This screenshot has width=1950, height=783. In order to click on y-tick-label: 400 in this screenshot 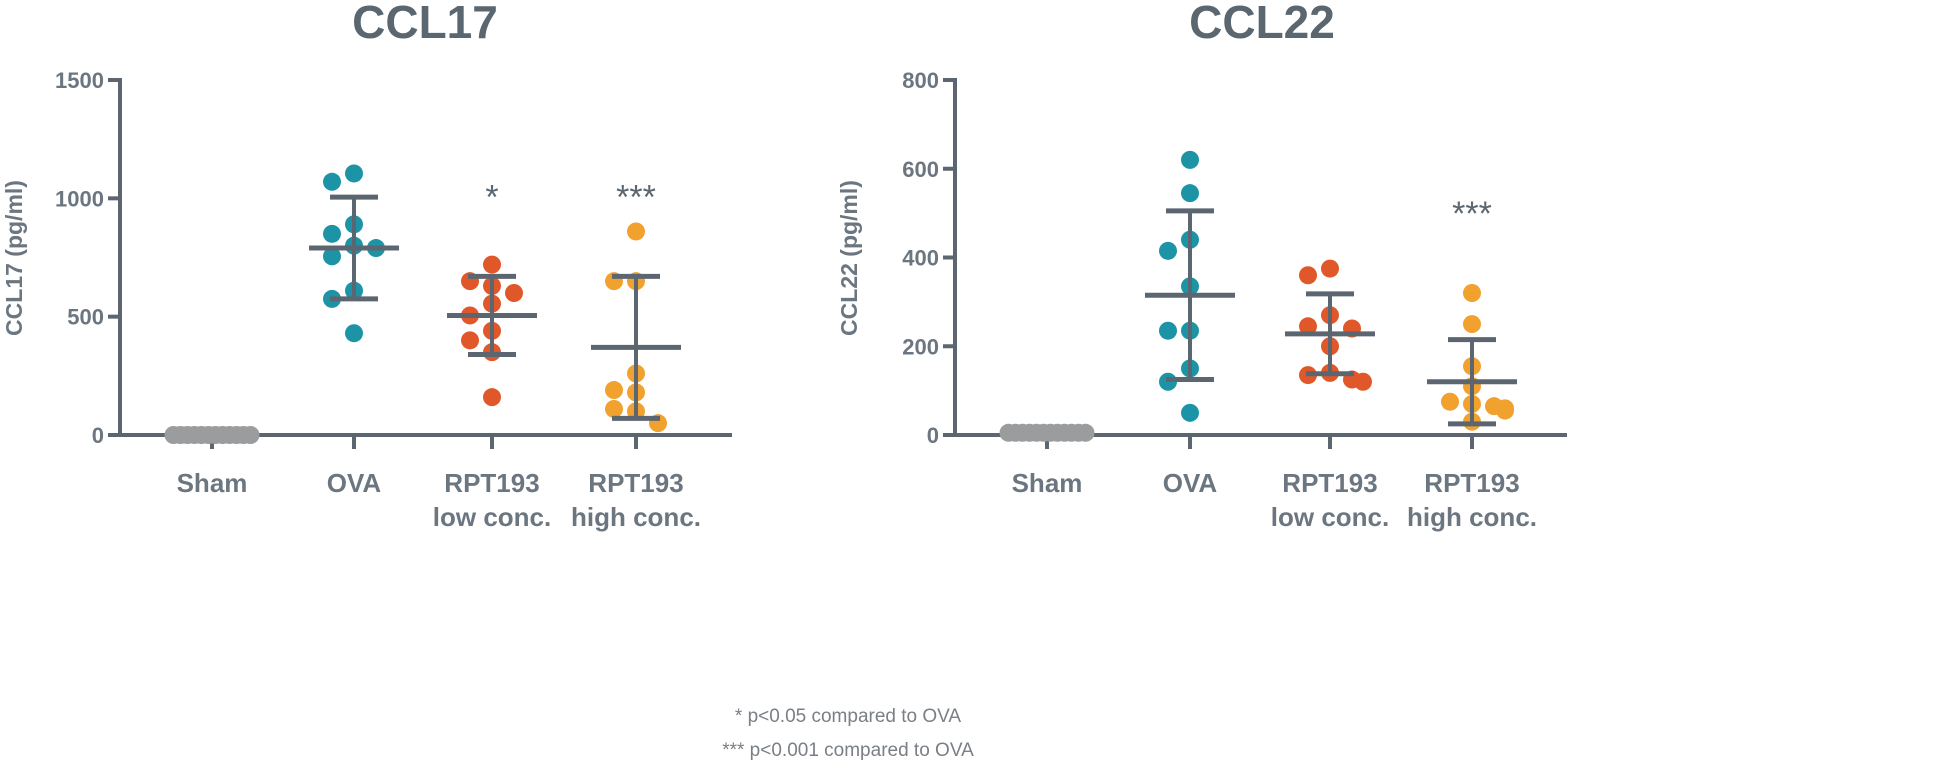, I will do `click(920, 258)`.